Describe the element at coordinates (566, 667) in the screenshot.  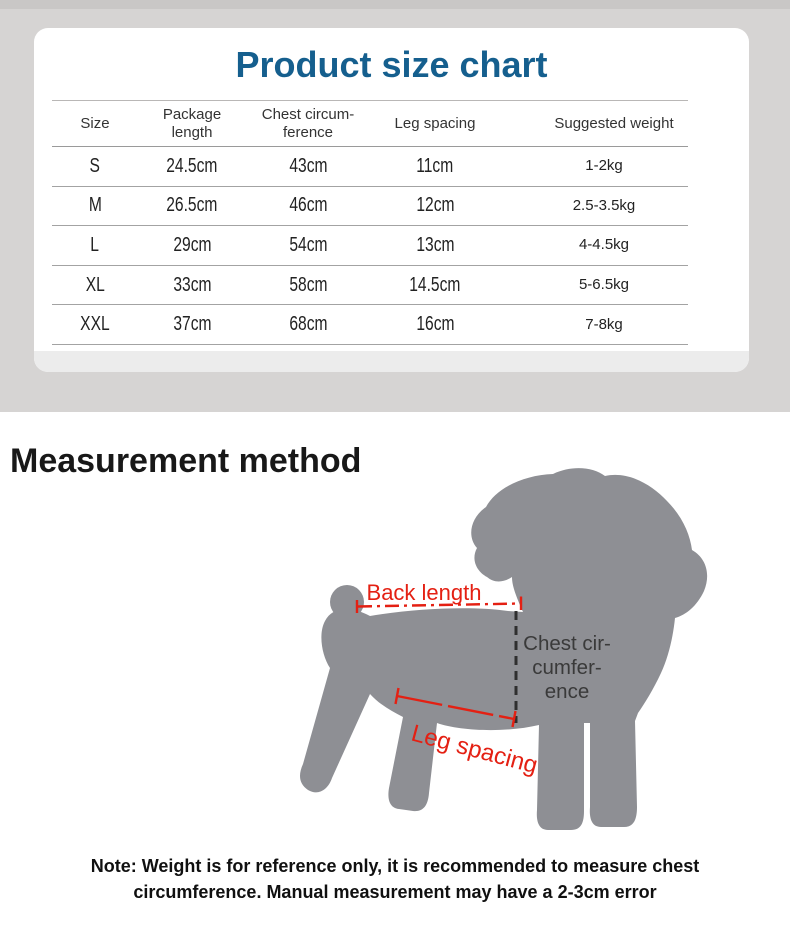
I see `chest-label-line2: cumfer-` at that location.